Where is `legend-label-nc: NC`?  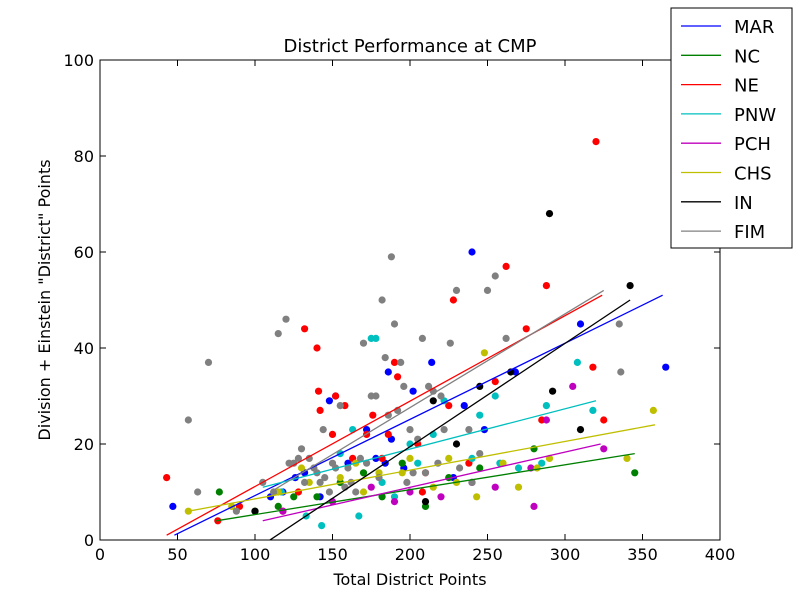 legend-label-nc: NC is located at coordinates (747, 56).